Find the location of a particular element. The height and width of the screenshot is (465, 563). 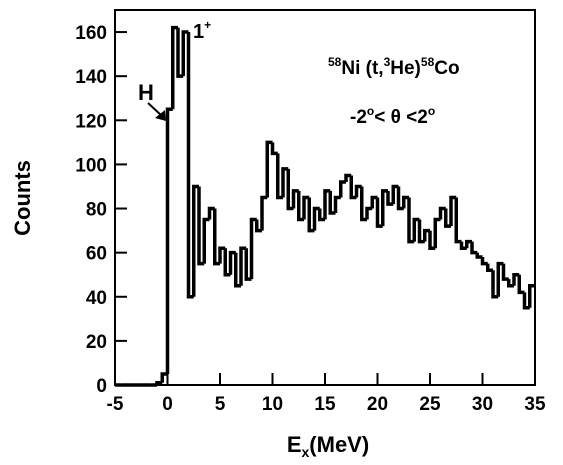

reaction-text: Ni (t, is located at coordinates (362, 68).